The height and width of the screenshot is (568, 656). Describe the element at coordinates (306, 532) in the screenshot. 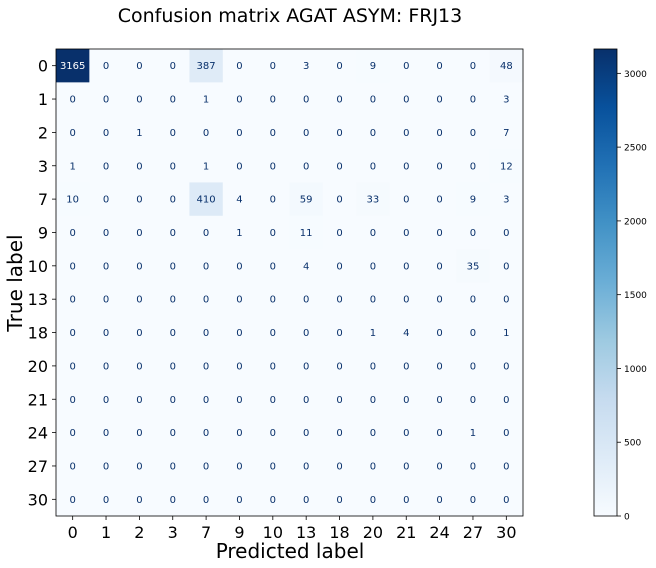

I see `x-tick-label: 13` at that location.